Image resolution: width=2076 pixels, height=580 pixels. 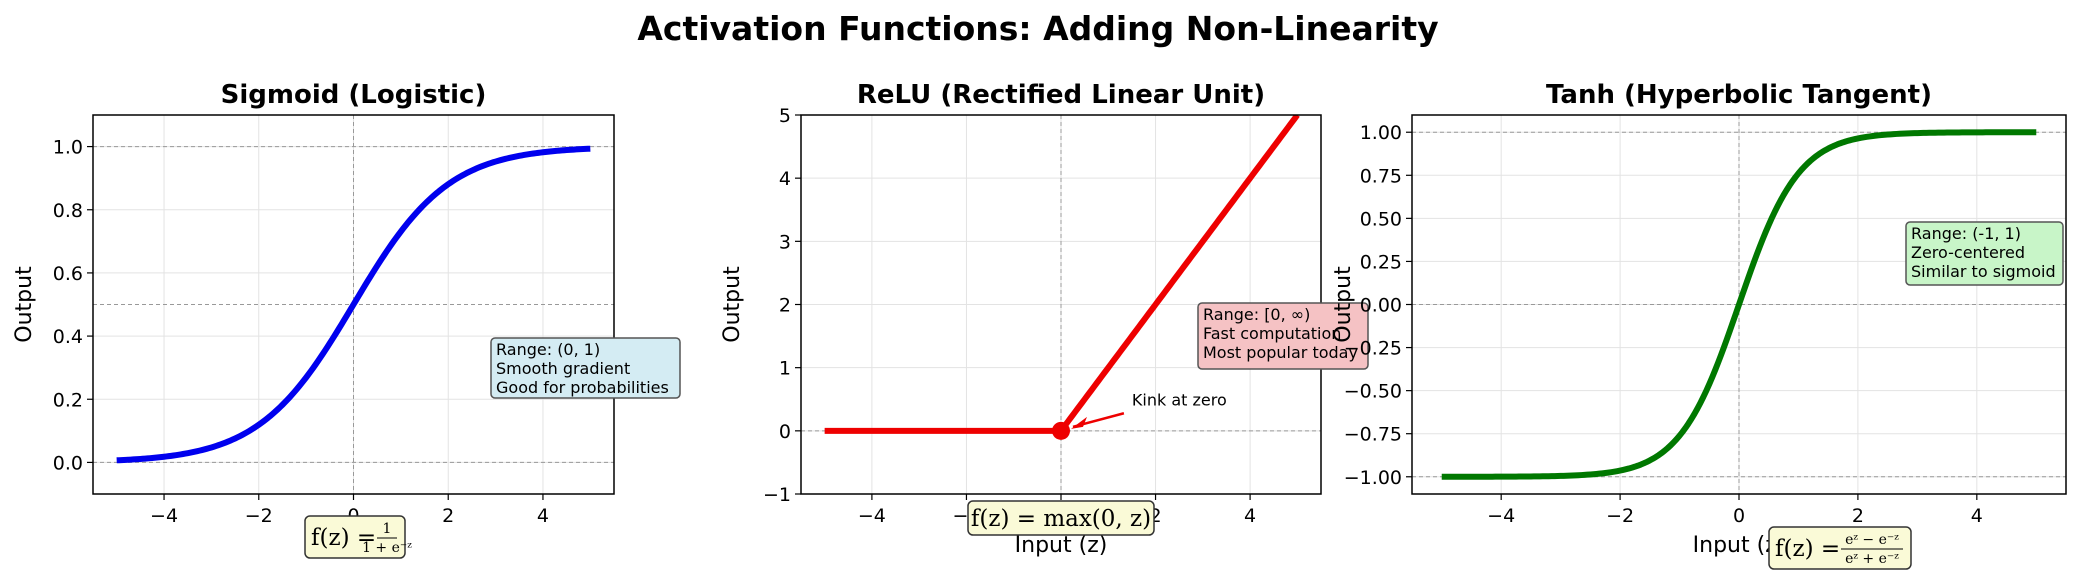 I want to click on info-box-line: Similar to sigmoid, so click(x=1983, y=271).